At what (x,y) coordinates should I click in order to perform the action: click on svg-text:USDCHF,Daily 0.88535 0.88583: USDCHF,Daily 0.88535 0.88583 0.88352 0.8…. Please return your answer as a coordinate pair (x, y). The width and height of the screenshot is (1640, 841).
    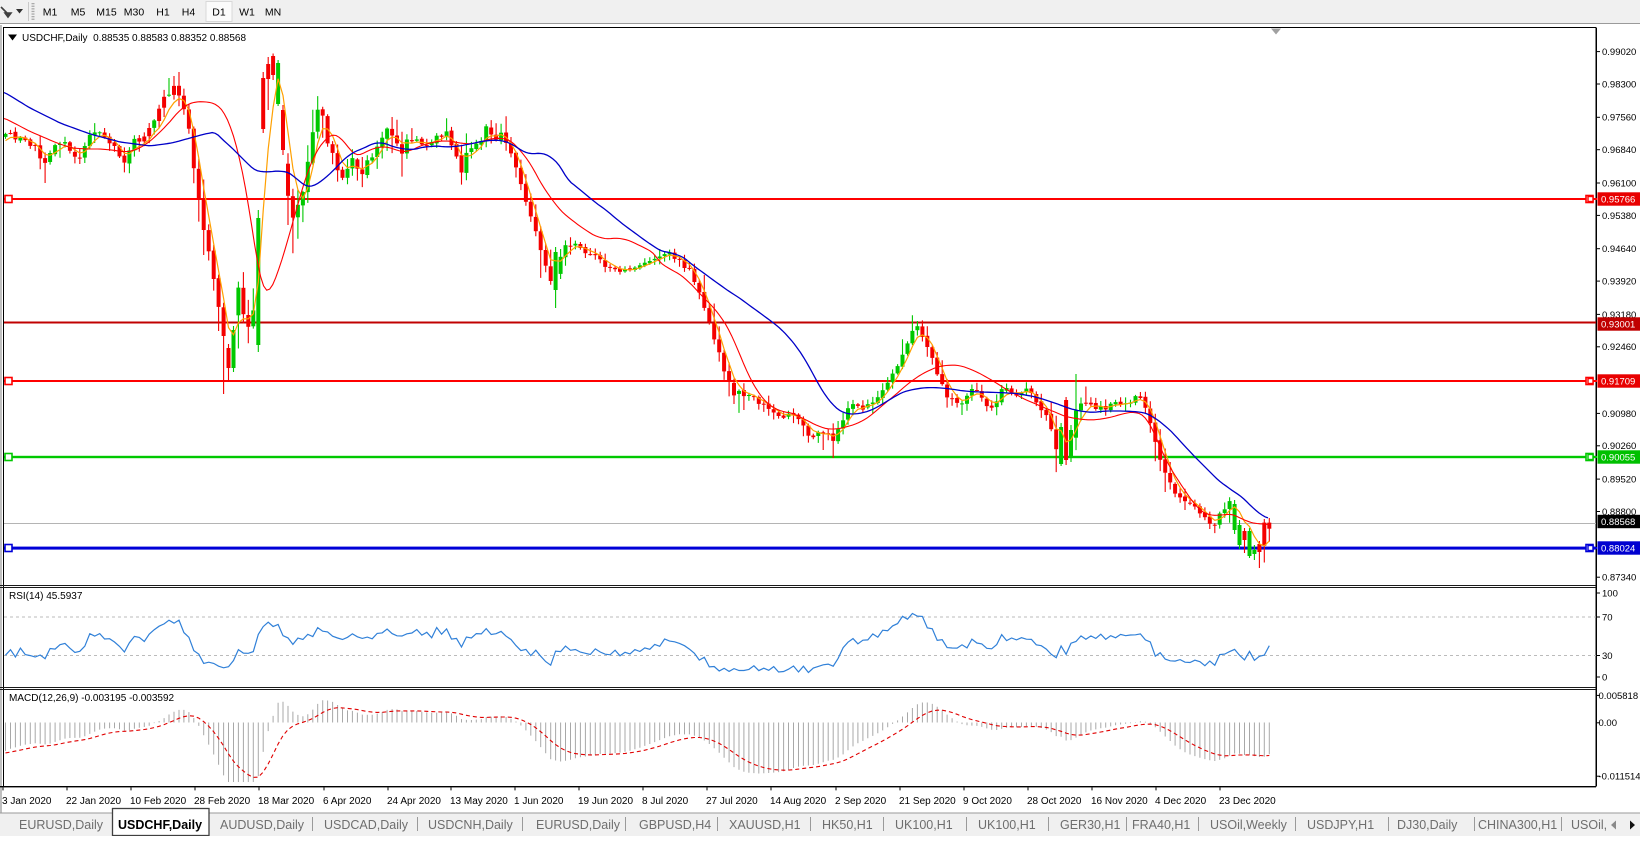
    Looking at the image, I should click on (134, 38).